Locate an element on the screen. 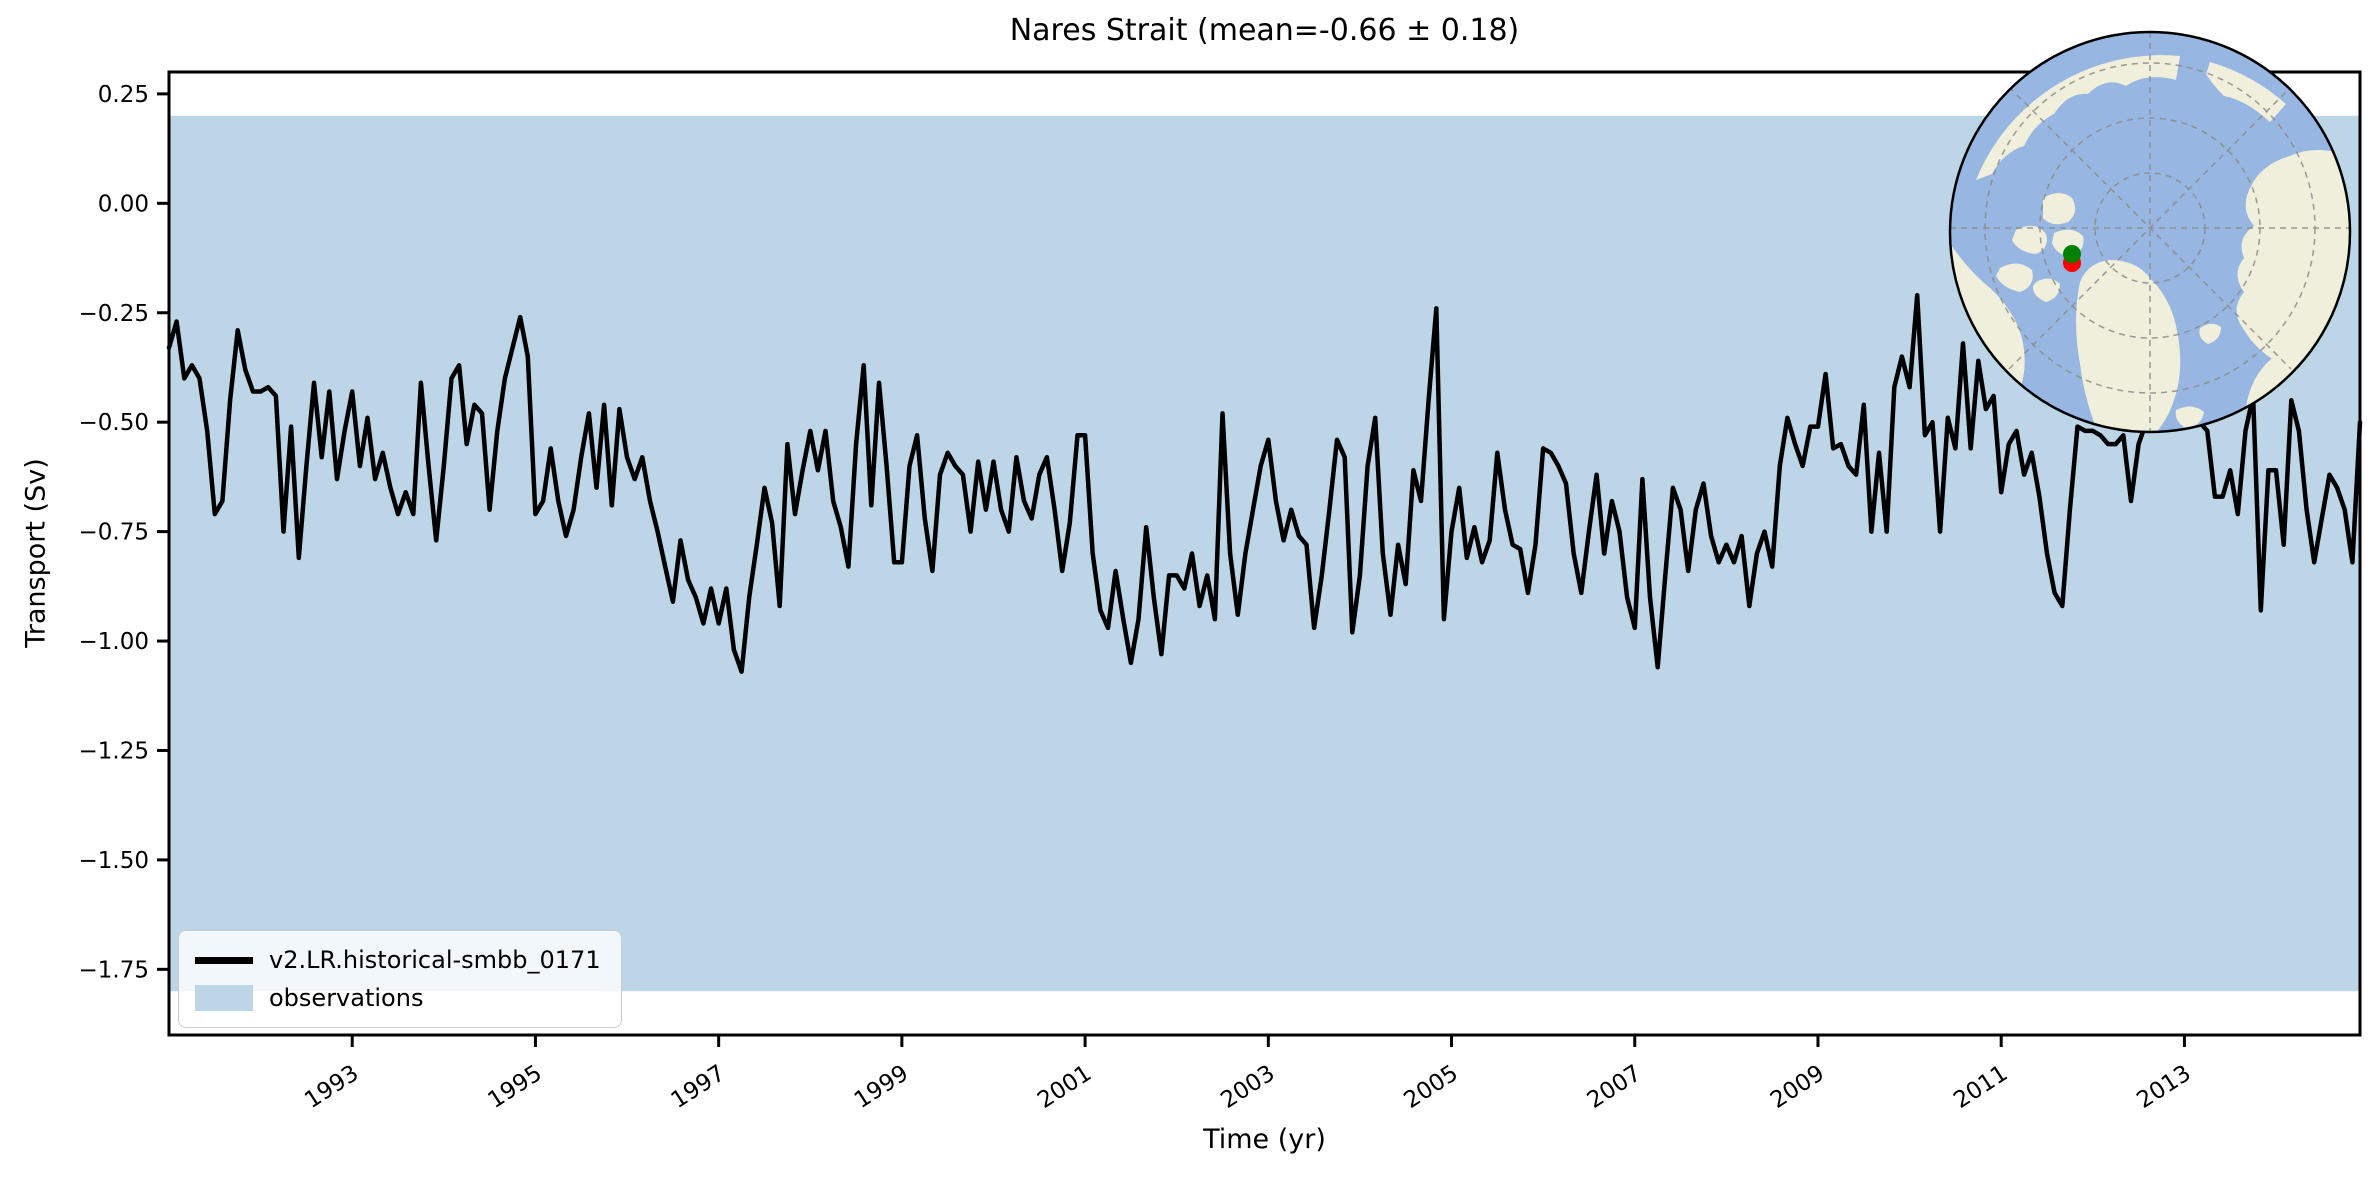 The width and height of the screenshot is (2380, 1180). y-axis-label: Transport (Sv) is located at coordinates (36, 553).